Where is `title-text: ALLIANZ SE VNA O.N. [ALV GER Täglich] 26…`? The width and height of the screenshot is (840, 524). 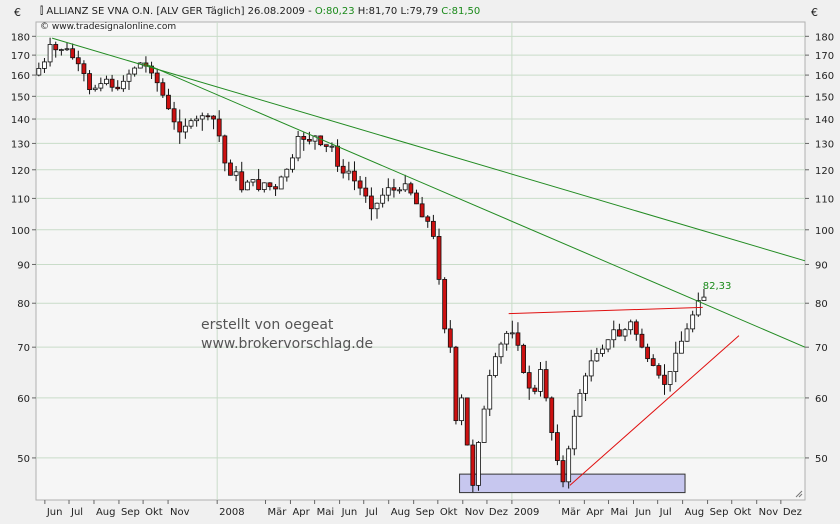
title-text: ALLIANZ SE VNA O.N. [ALV GER Täglich] 26… is located at coordinates (180, 11).